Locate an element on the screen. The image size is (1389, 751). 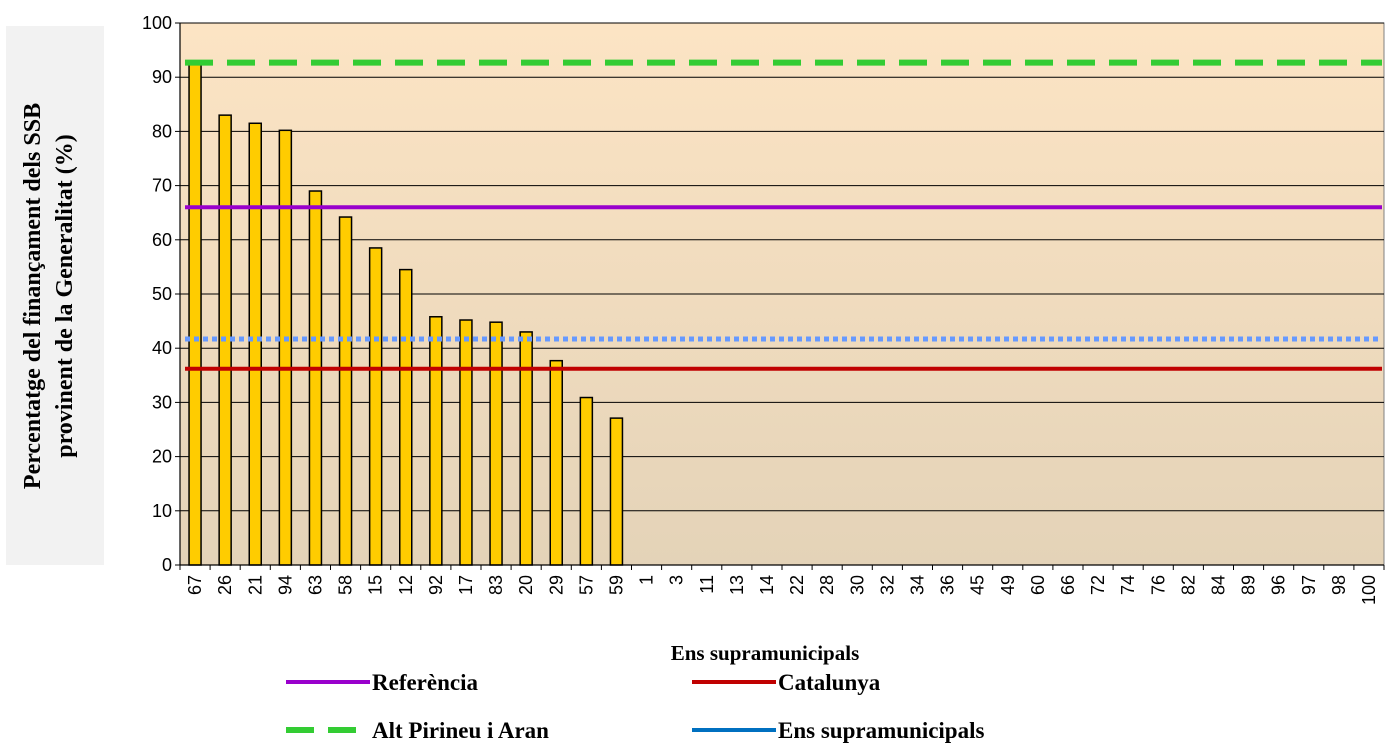
y-tick-labels: 0 10 20 30 40 50 60 70 80 90 100 is located at coordinates (157, 294).